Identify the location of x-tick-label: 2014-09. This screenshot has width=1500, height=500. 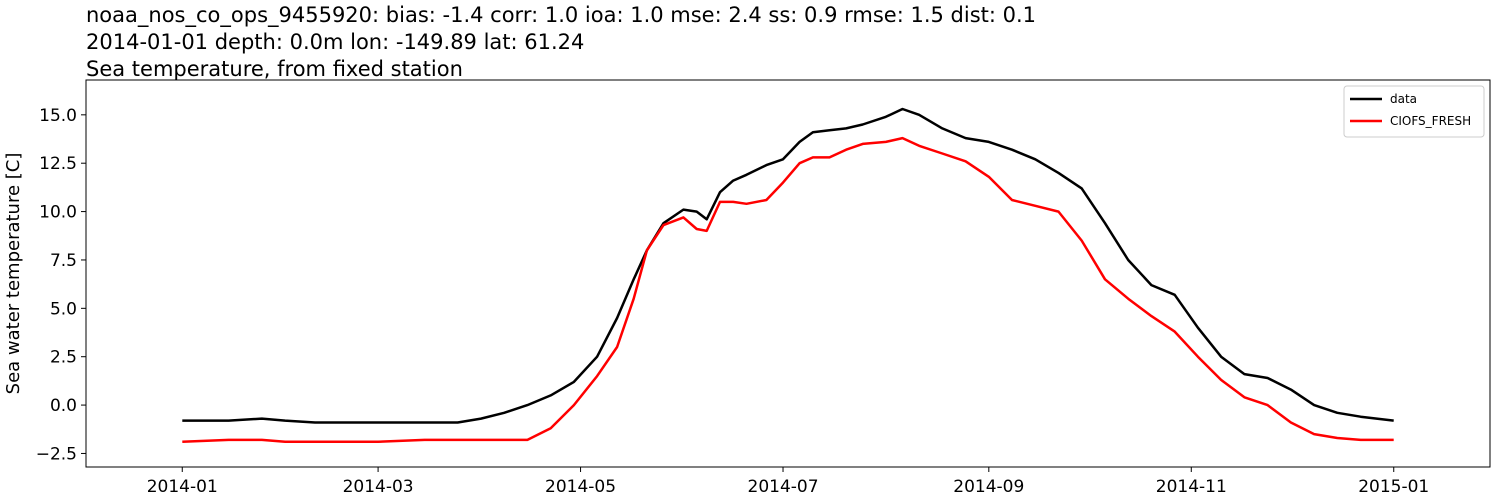
(988, 487).